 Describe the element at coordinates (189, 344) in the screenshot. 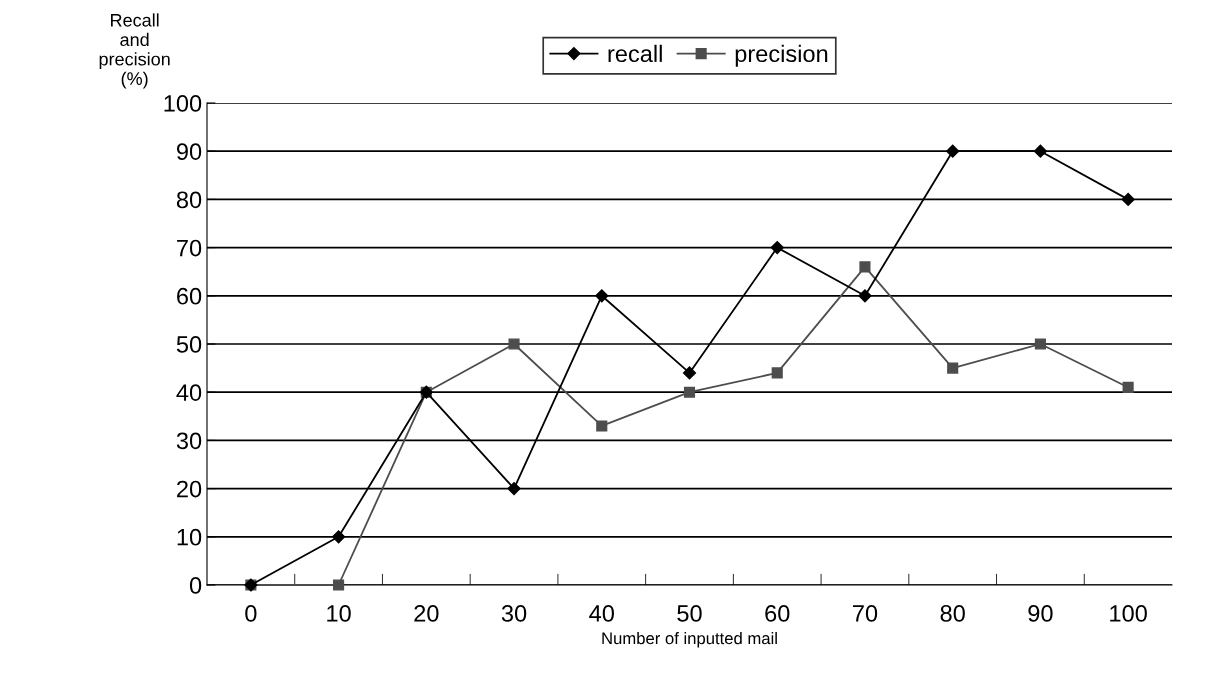

I see `y-tick-label: 50` at that location.